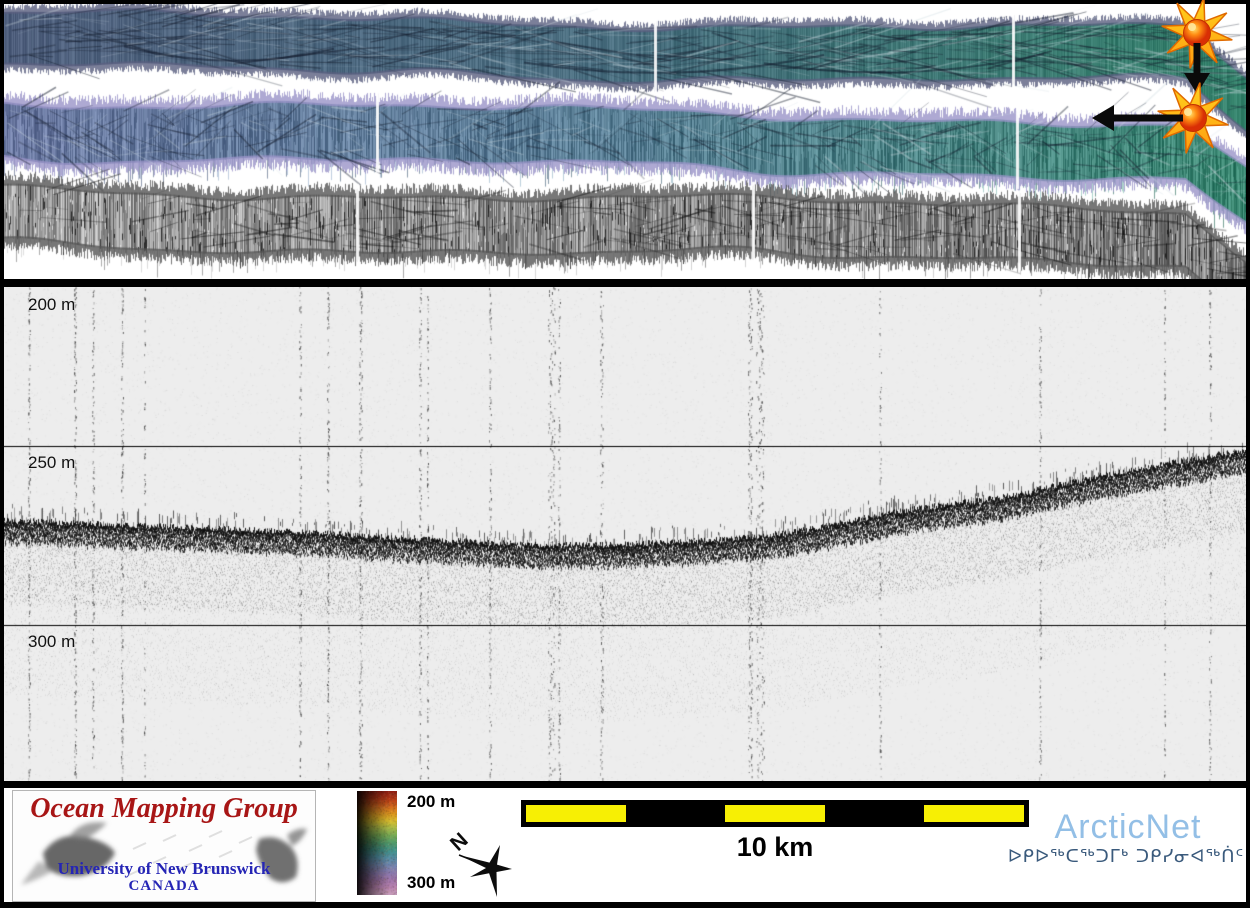 Image resolution: width=1250 pixels, height=908 pixels. Describe the element at coordinates (52, 462) in the screenshot. I see `depth-tick-250m: 250 m` at that location.